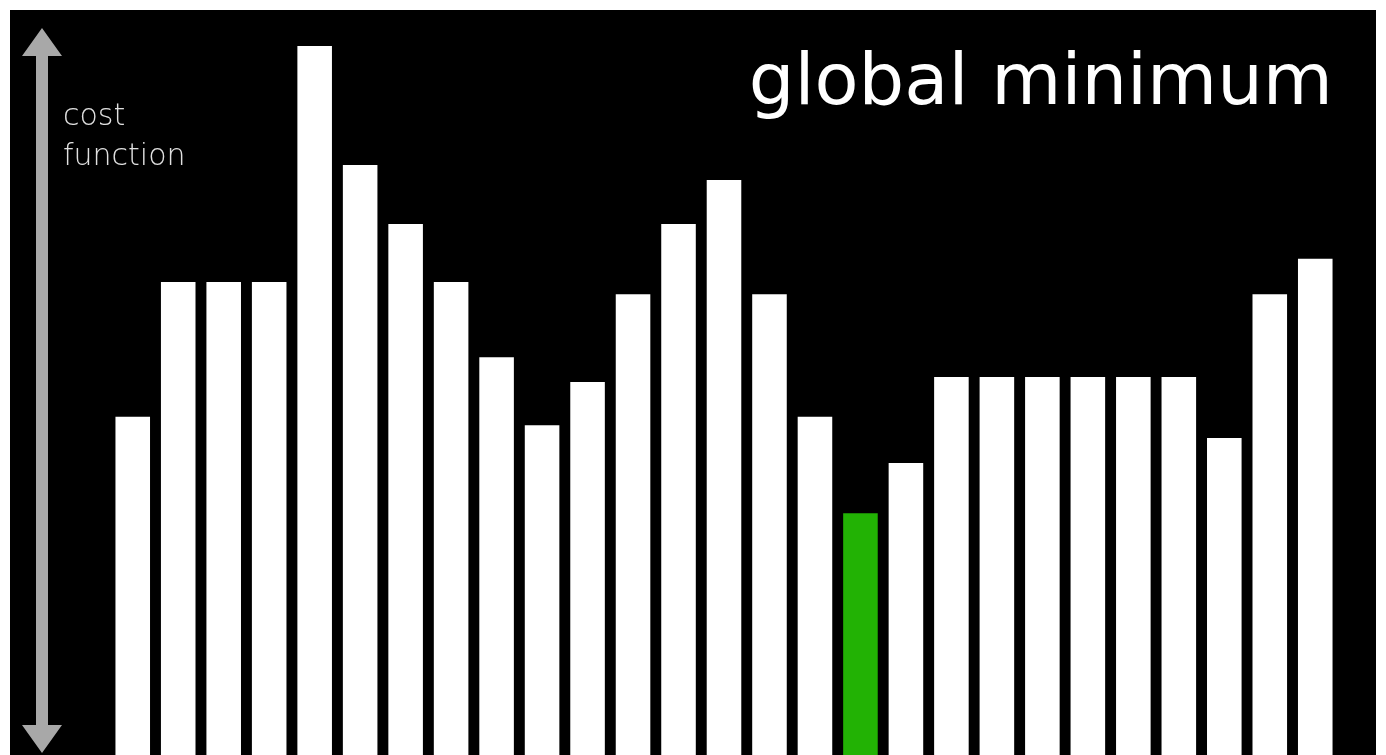 The image size is (1386, 755). Describe the element at coordinates (1040, 79) in the screenshot. I see `chart-title: global minimum` at that location.